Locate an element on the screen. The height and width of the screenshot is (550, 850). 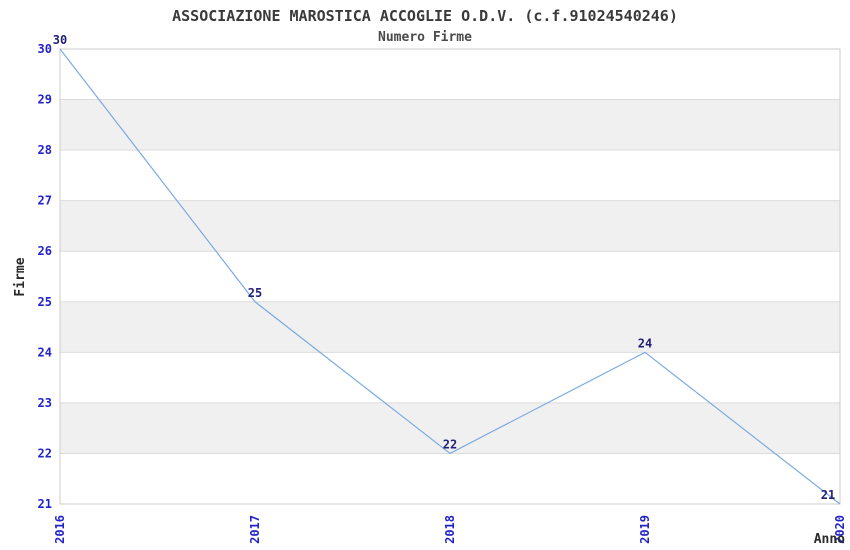
y-tick-label-26: 26 is located at coordinates (45, 251).